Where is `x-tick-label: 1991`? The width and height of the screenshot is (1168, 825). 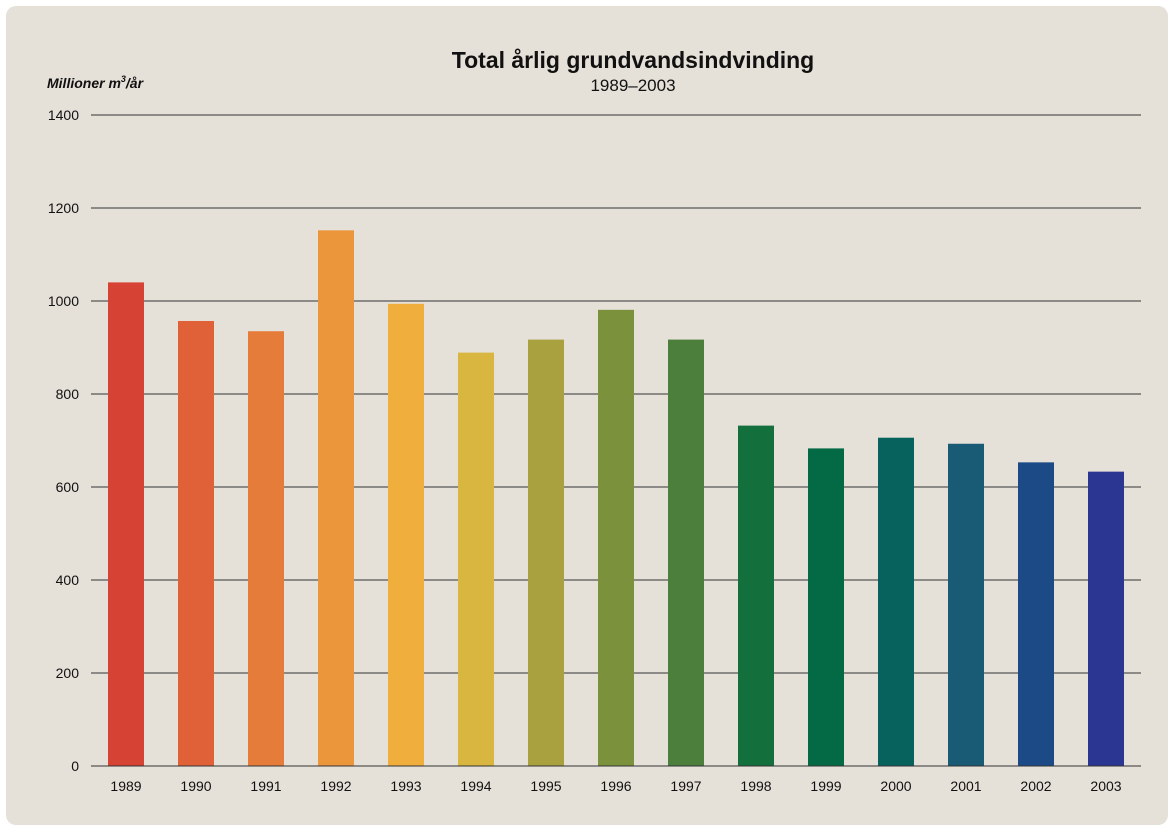
x-tick-label: 1991 is located at coordinates (265, 786).